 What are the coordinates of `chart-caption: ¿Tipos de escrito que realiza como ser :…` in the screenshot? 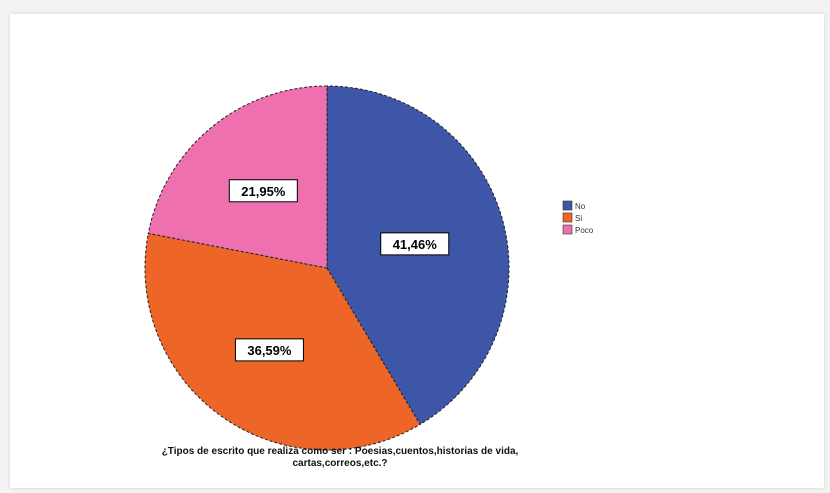 It's located at (340, 458).